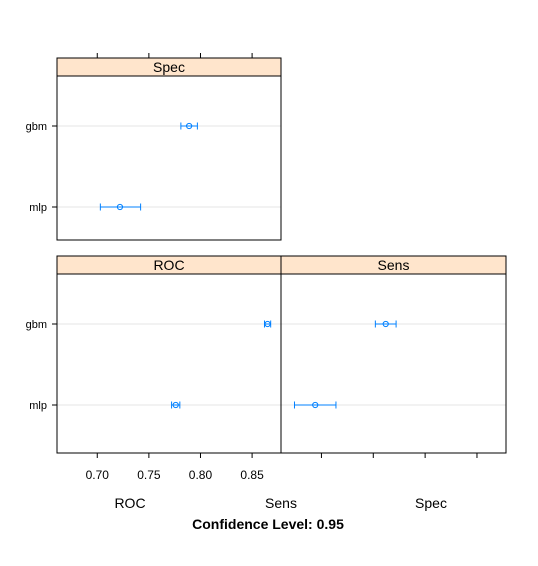 This screenshot has width=538, height=566. Describe the element at coordinates (168, 265) in the screenshot. I see `strip-label-roc: ROC` at that location.